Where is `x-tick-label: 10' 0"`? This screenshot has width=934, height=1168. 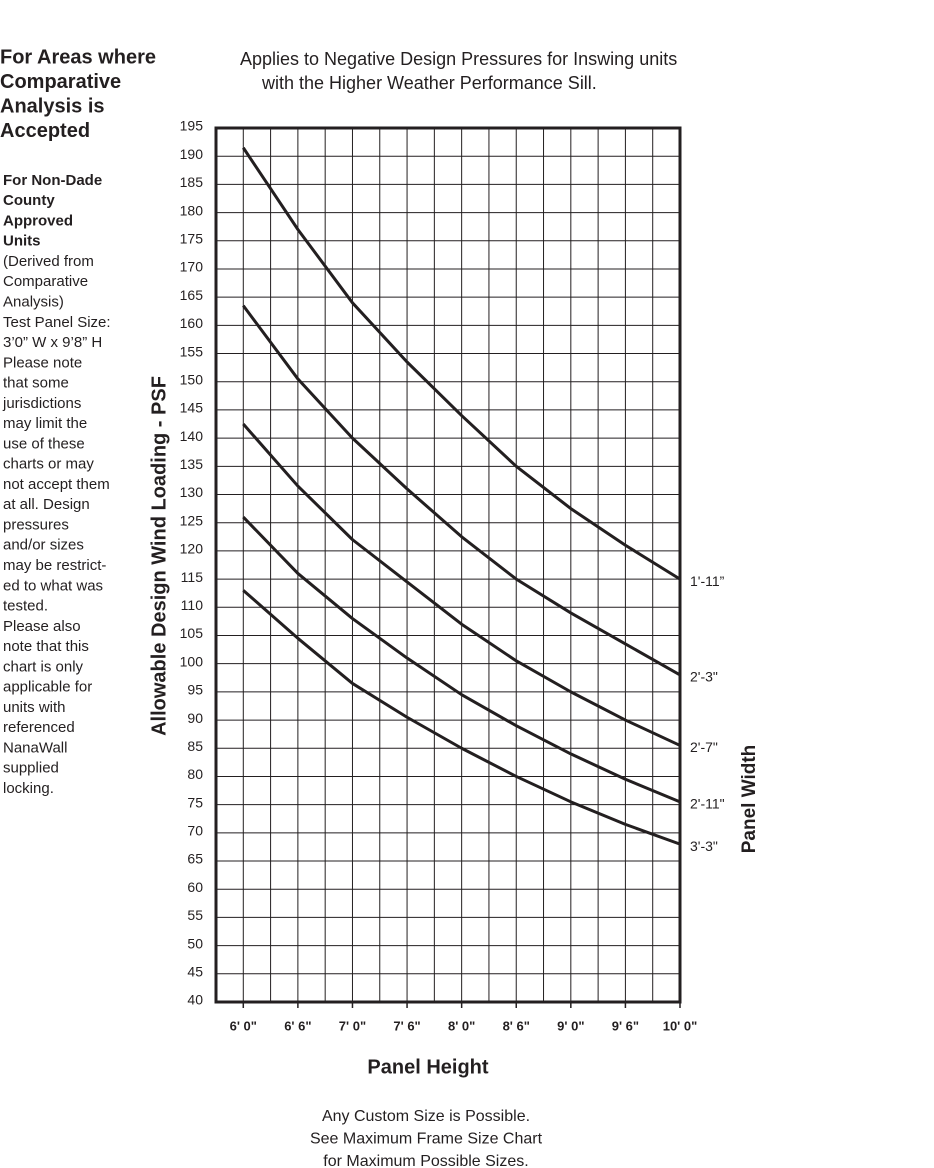
x-tick-label: 10' 0" is located at coordinates (680, 1025).